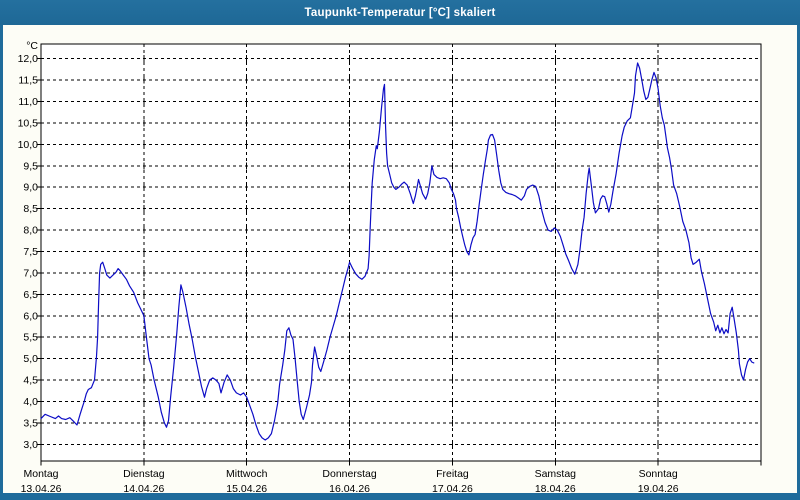 Image resolution: width=800 pixels, height=500 pixels. I want to click on svg-text: 8,5, so click(30, 209).